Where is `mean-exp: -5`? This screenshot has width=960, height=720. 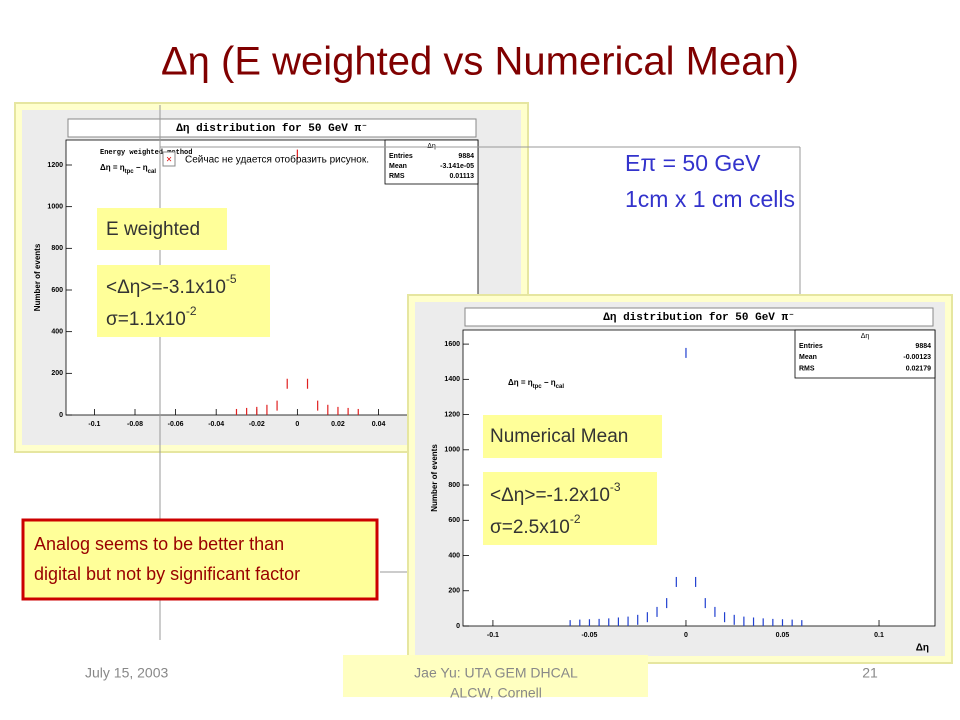 mean-exp: -5 is located at coordinates (231, 279).